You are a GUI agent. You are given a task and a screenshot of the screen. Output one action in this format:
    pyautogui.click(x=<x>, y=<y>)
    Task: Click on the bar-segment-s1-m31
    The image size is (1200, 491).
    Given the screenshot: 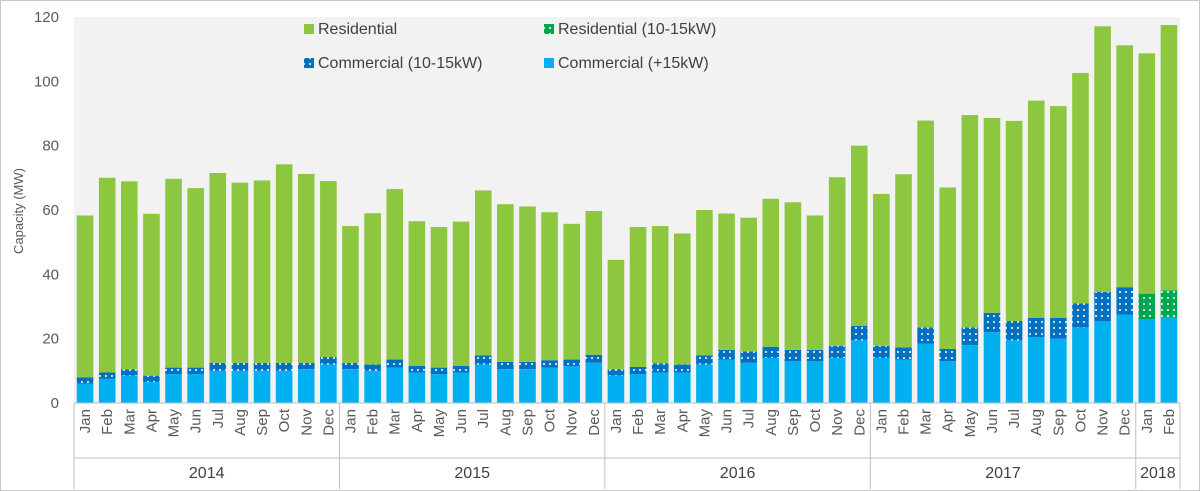 What is the action you would take?
    pyautogui.click(x=771, y=352)
    